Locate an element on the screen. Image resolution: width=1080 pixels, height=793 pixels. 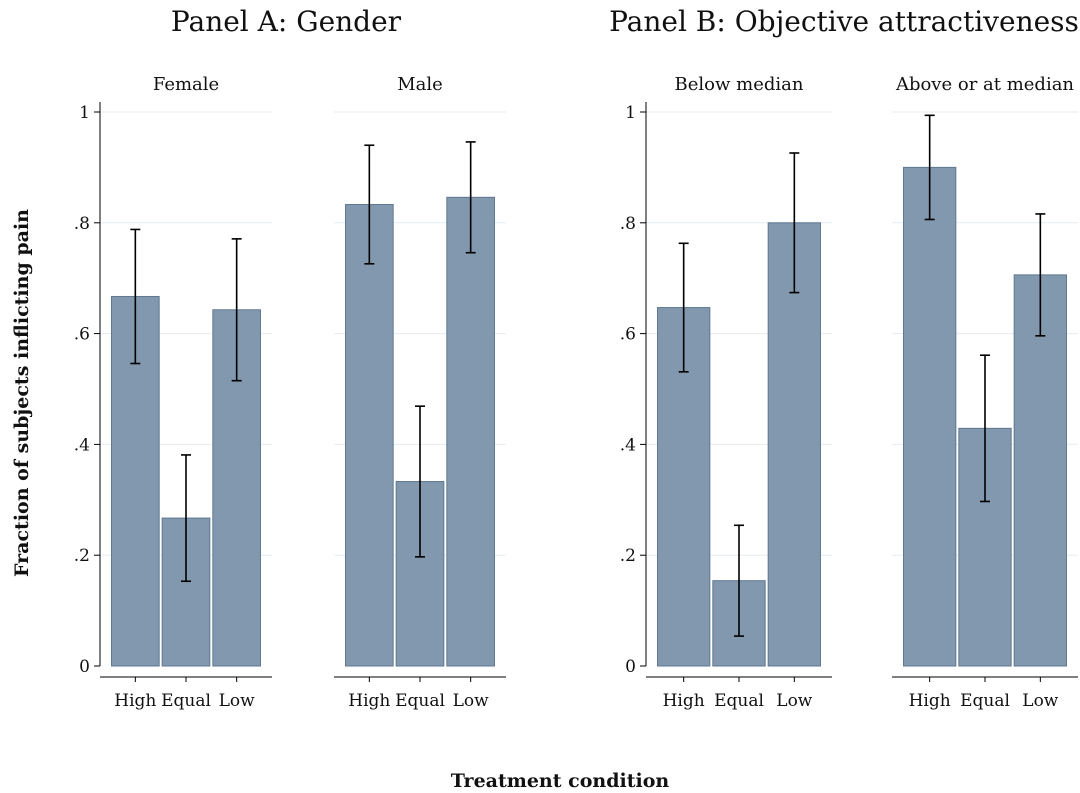
panel-a-title: Panel A: Gender is located at coordinates (286, 21).